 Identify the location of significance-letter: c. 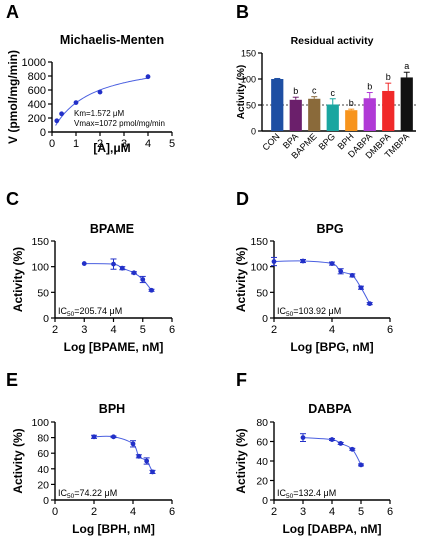
(333, 93).